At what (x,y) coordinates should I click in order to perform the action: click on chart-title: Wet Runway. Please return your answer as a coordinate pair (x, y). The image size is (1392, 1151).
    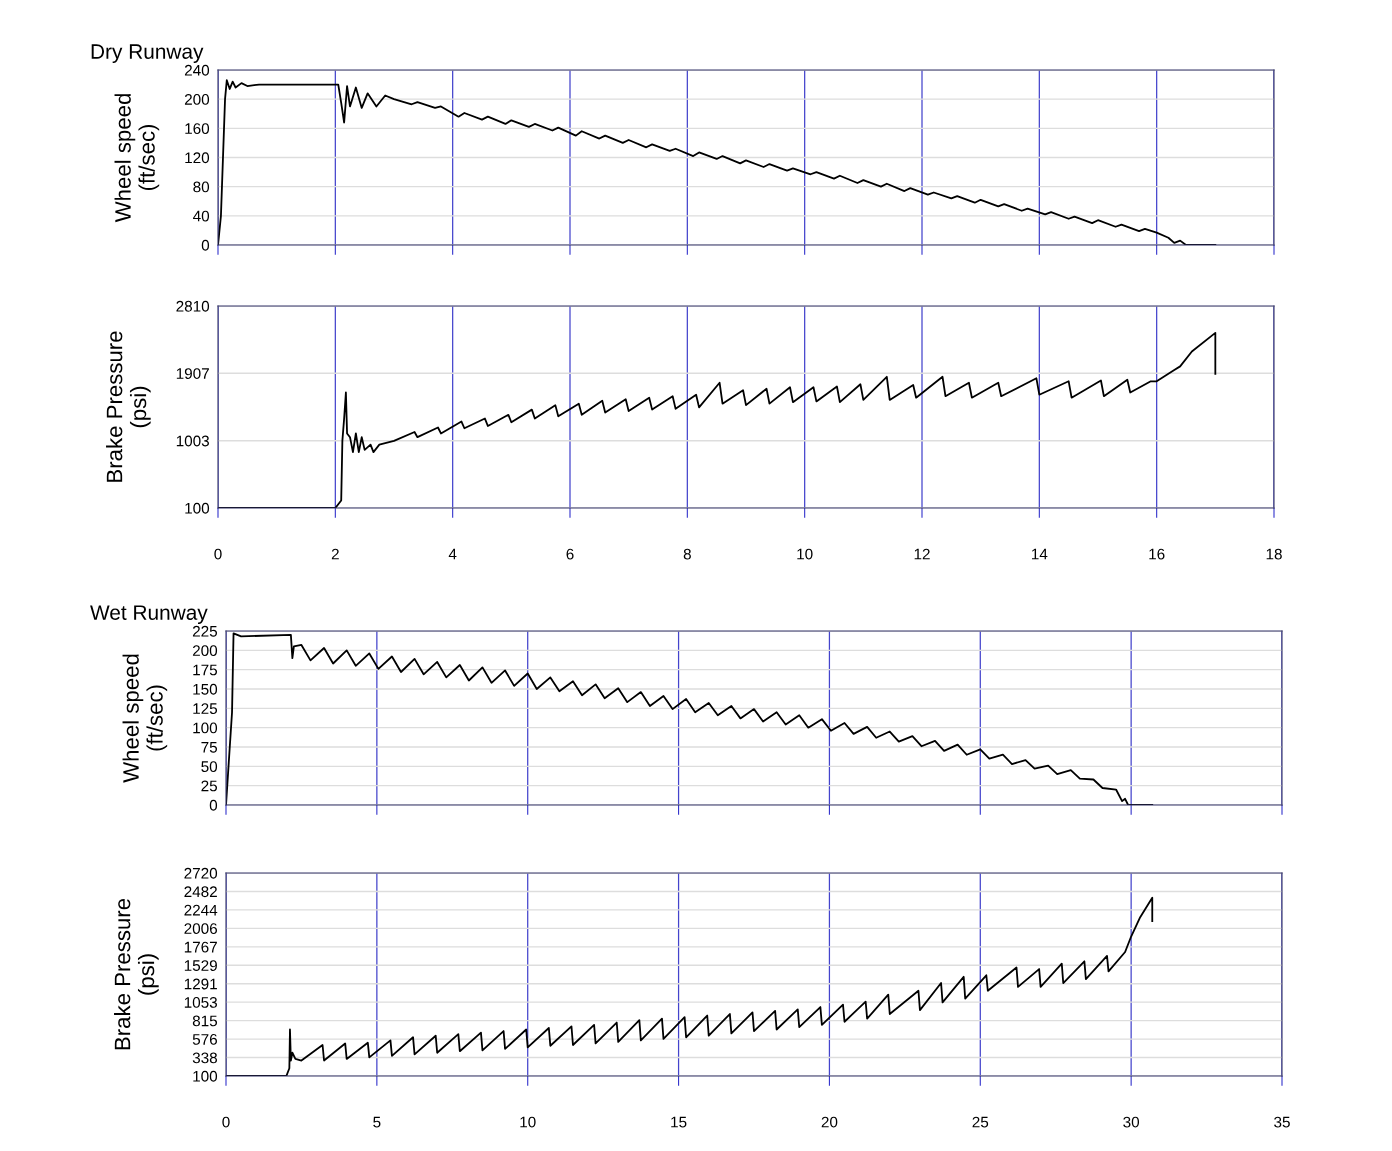
    Looking at the image, I should click on (149, 615).